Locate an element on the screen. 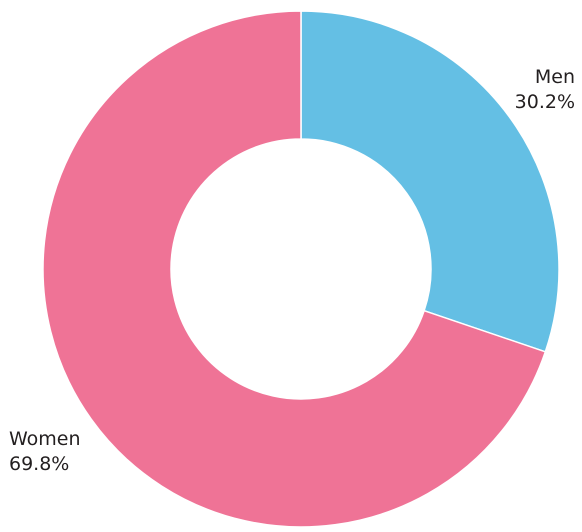  men-label-name: Men is located at coordinates (554, 77).